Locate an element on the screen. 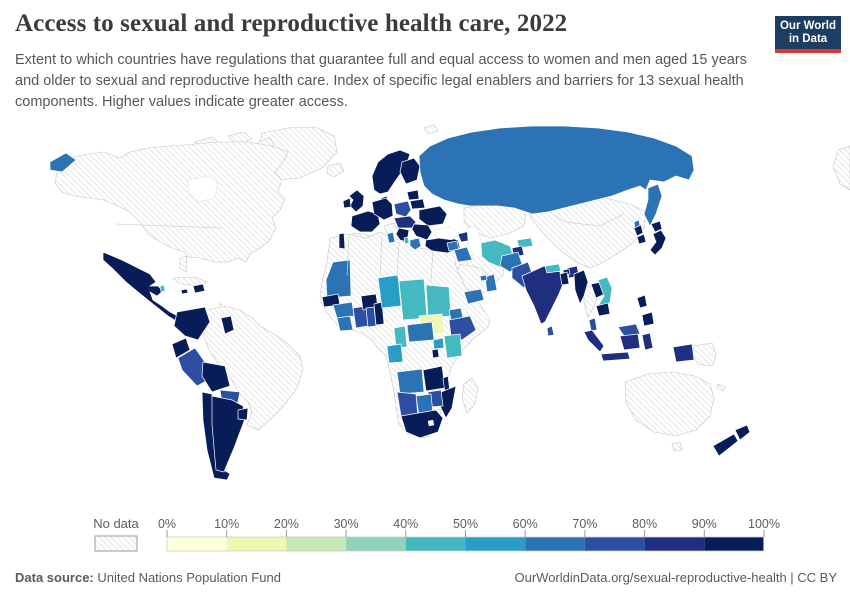 This screenshot has height=600, width=850. country-bangladesh is located at coordinates (564, 278).